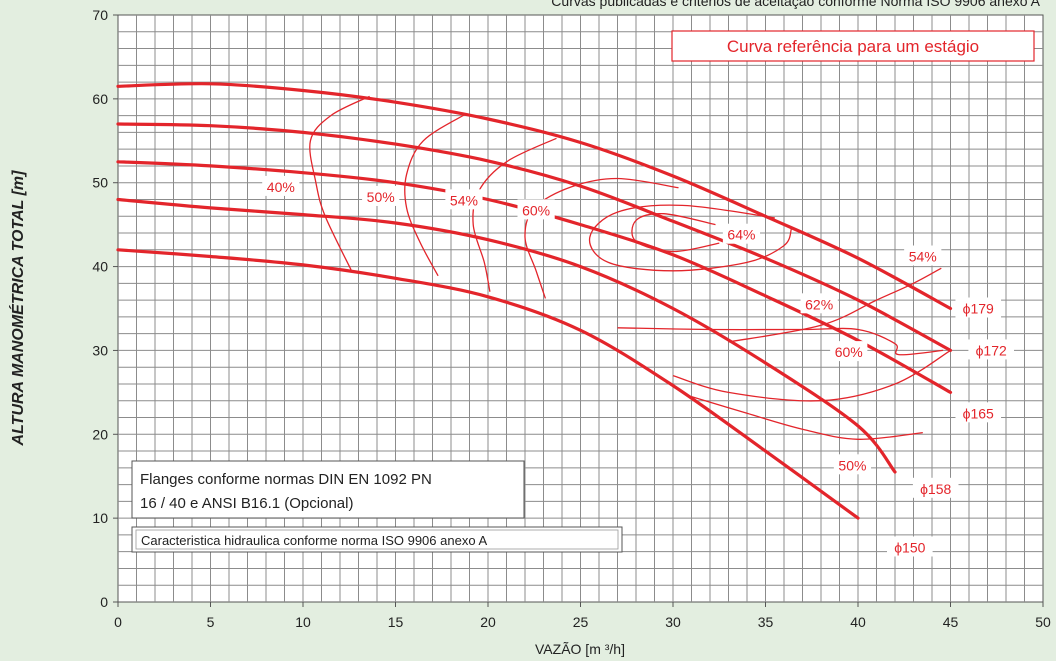 Image resolution: width=1056 pixels, height=661 pixels. I want to click on hydraulic-note-inner-border, so click(377, 539).